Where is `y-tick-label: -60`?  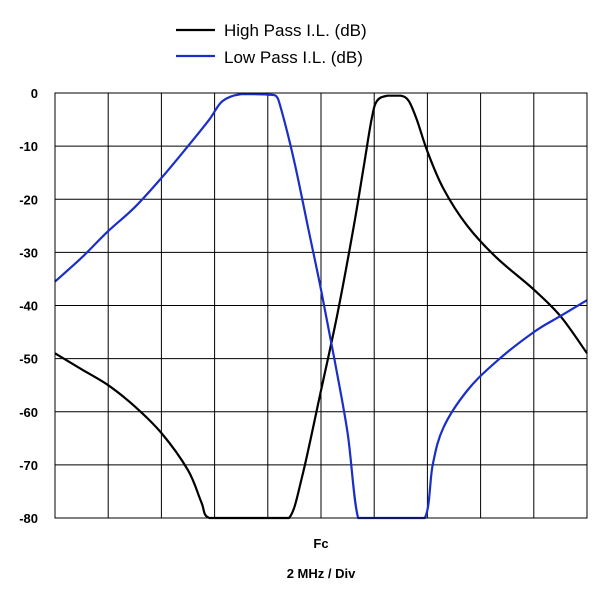
y-tick-label: -60 is located at coordinates (28, 412).